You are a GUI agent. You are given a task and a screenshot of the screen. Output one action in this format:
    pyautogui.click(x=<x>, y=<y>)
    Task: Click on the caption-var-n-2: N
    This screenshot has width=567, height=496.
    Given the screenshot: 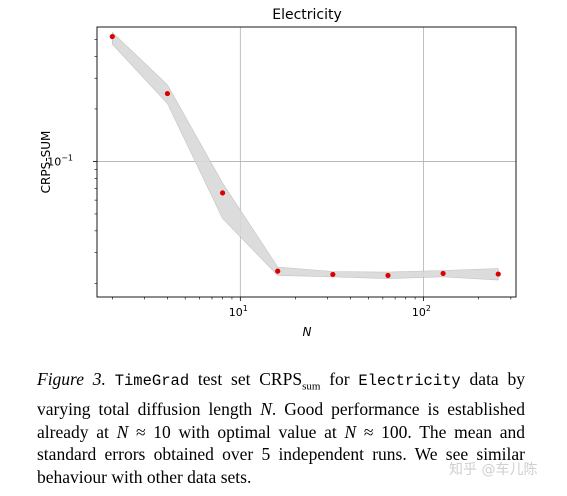 What is the action you would take?
    pyautogui.click(x=122, y=431)
    